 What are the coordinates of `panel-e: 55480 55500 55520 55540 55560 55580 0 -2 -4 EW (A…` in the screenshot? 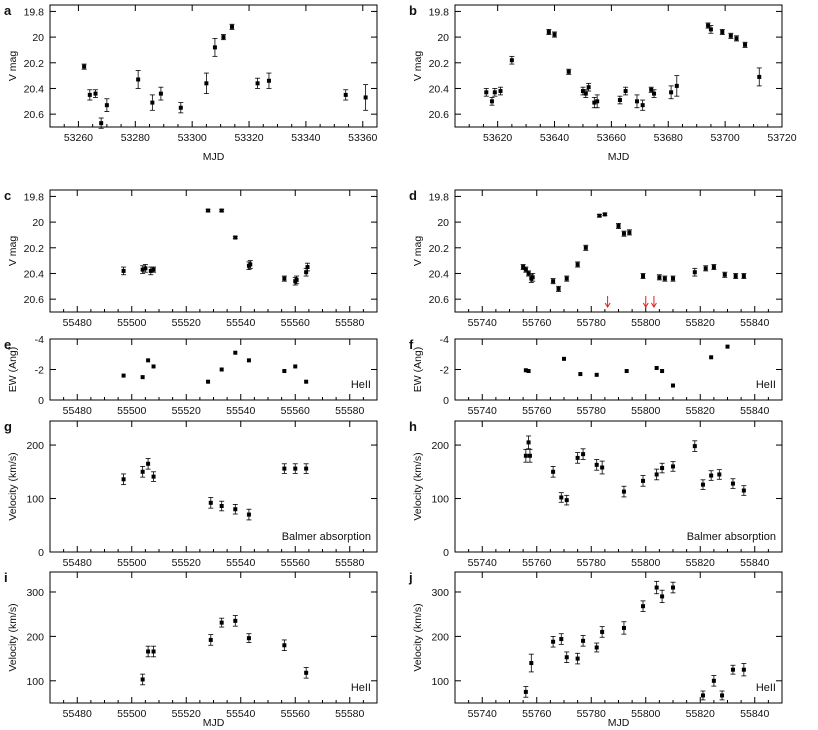 It's located at (191, 375).